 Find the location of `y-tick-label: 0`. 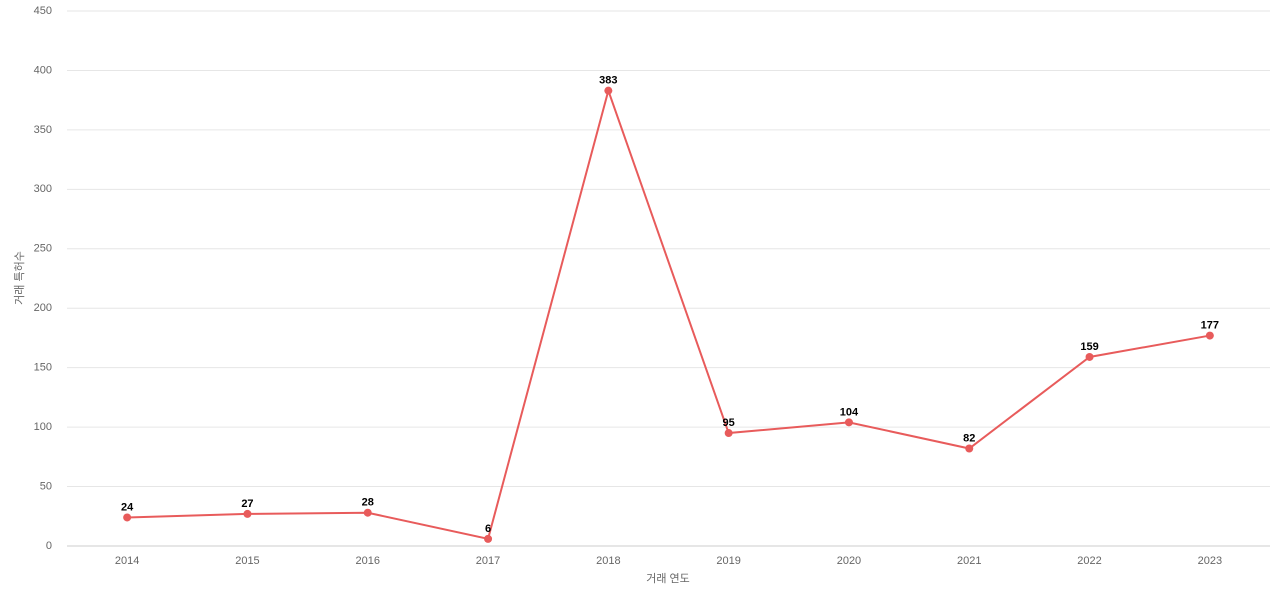

y-tick-label: 0 is located at coordinates (49, 546).